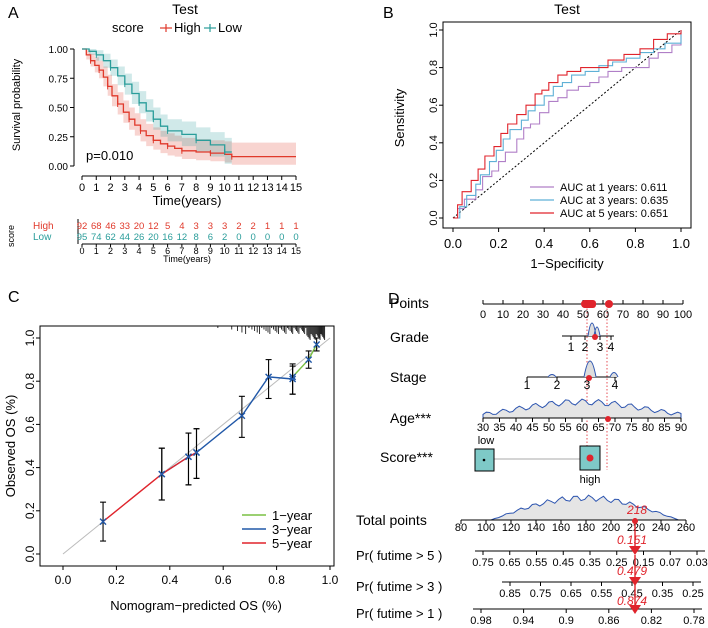  I want to click on nomo-stage-marker, so click(589, 378).